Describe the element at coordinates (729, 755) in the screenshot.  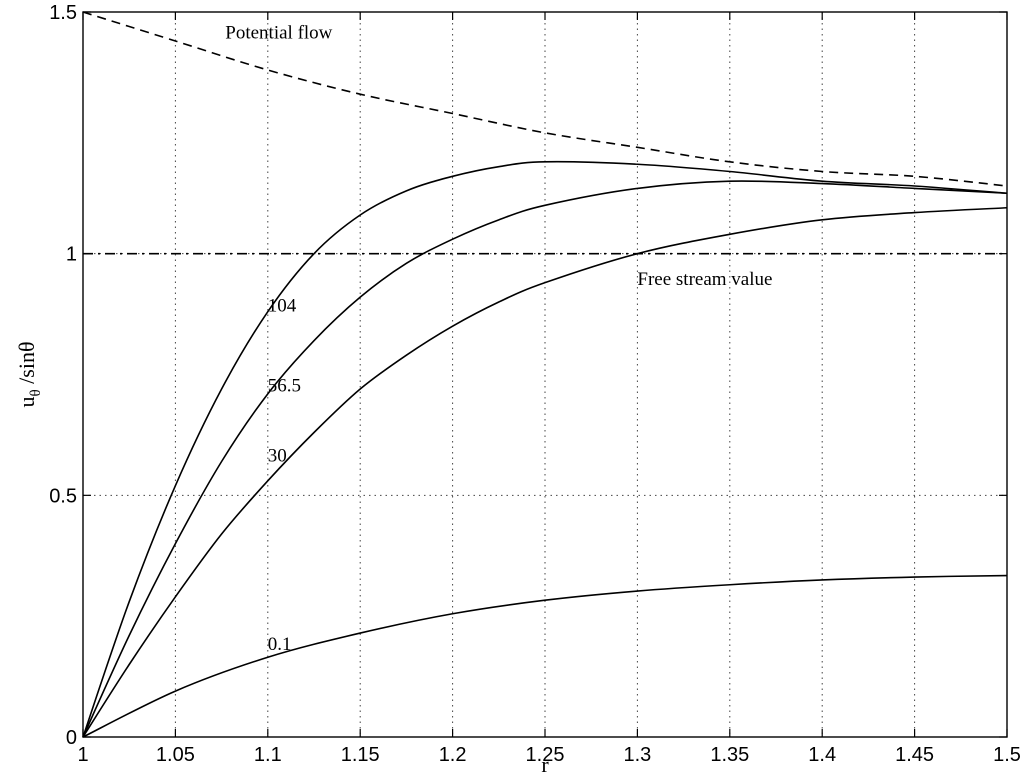
I see `x-tick-label: 1.35` at that location.